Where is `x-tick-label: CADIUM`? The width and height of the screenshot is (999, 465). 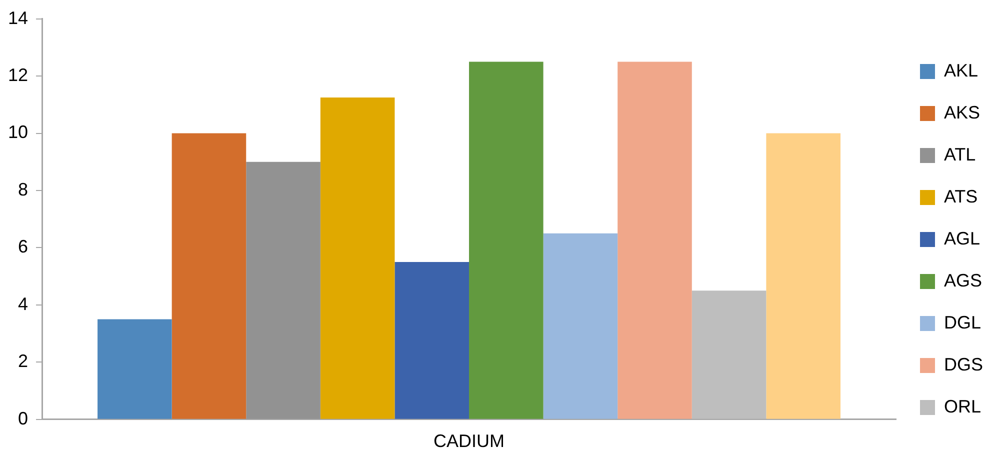
x-tick-label: CADIUM is located at coordinates (469, 441).